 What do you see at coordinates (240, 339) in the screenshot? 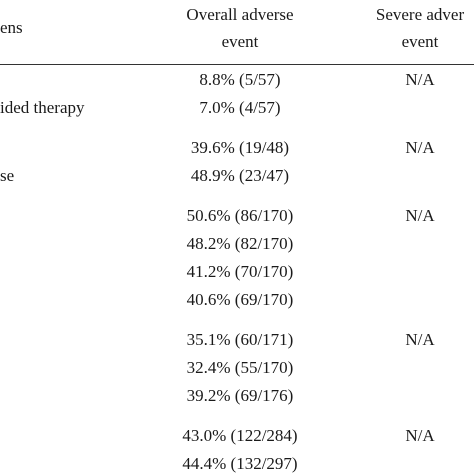
I see `overall-cell: 35.1% (60/171)` at bounding box center [240, 339].